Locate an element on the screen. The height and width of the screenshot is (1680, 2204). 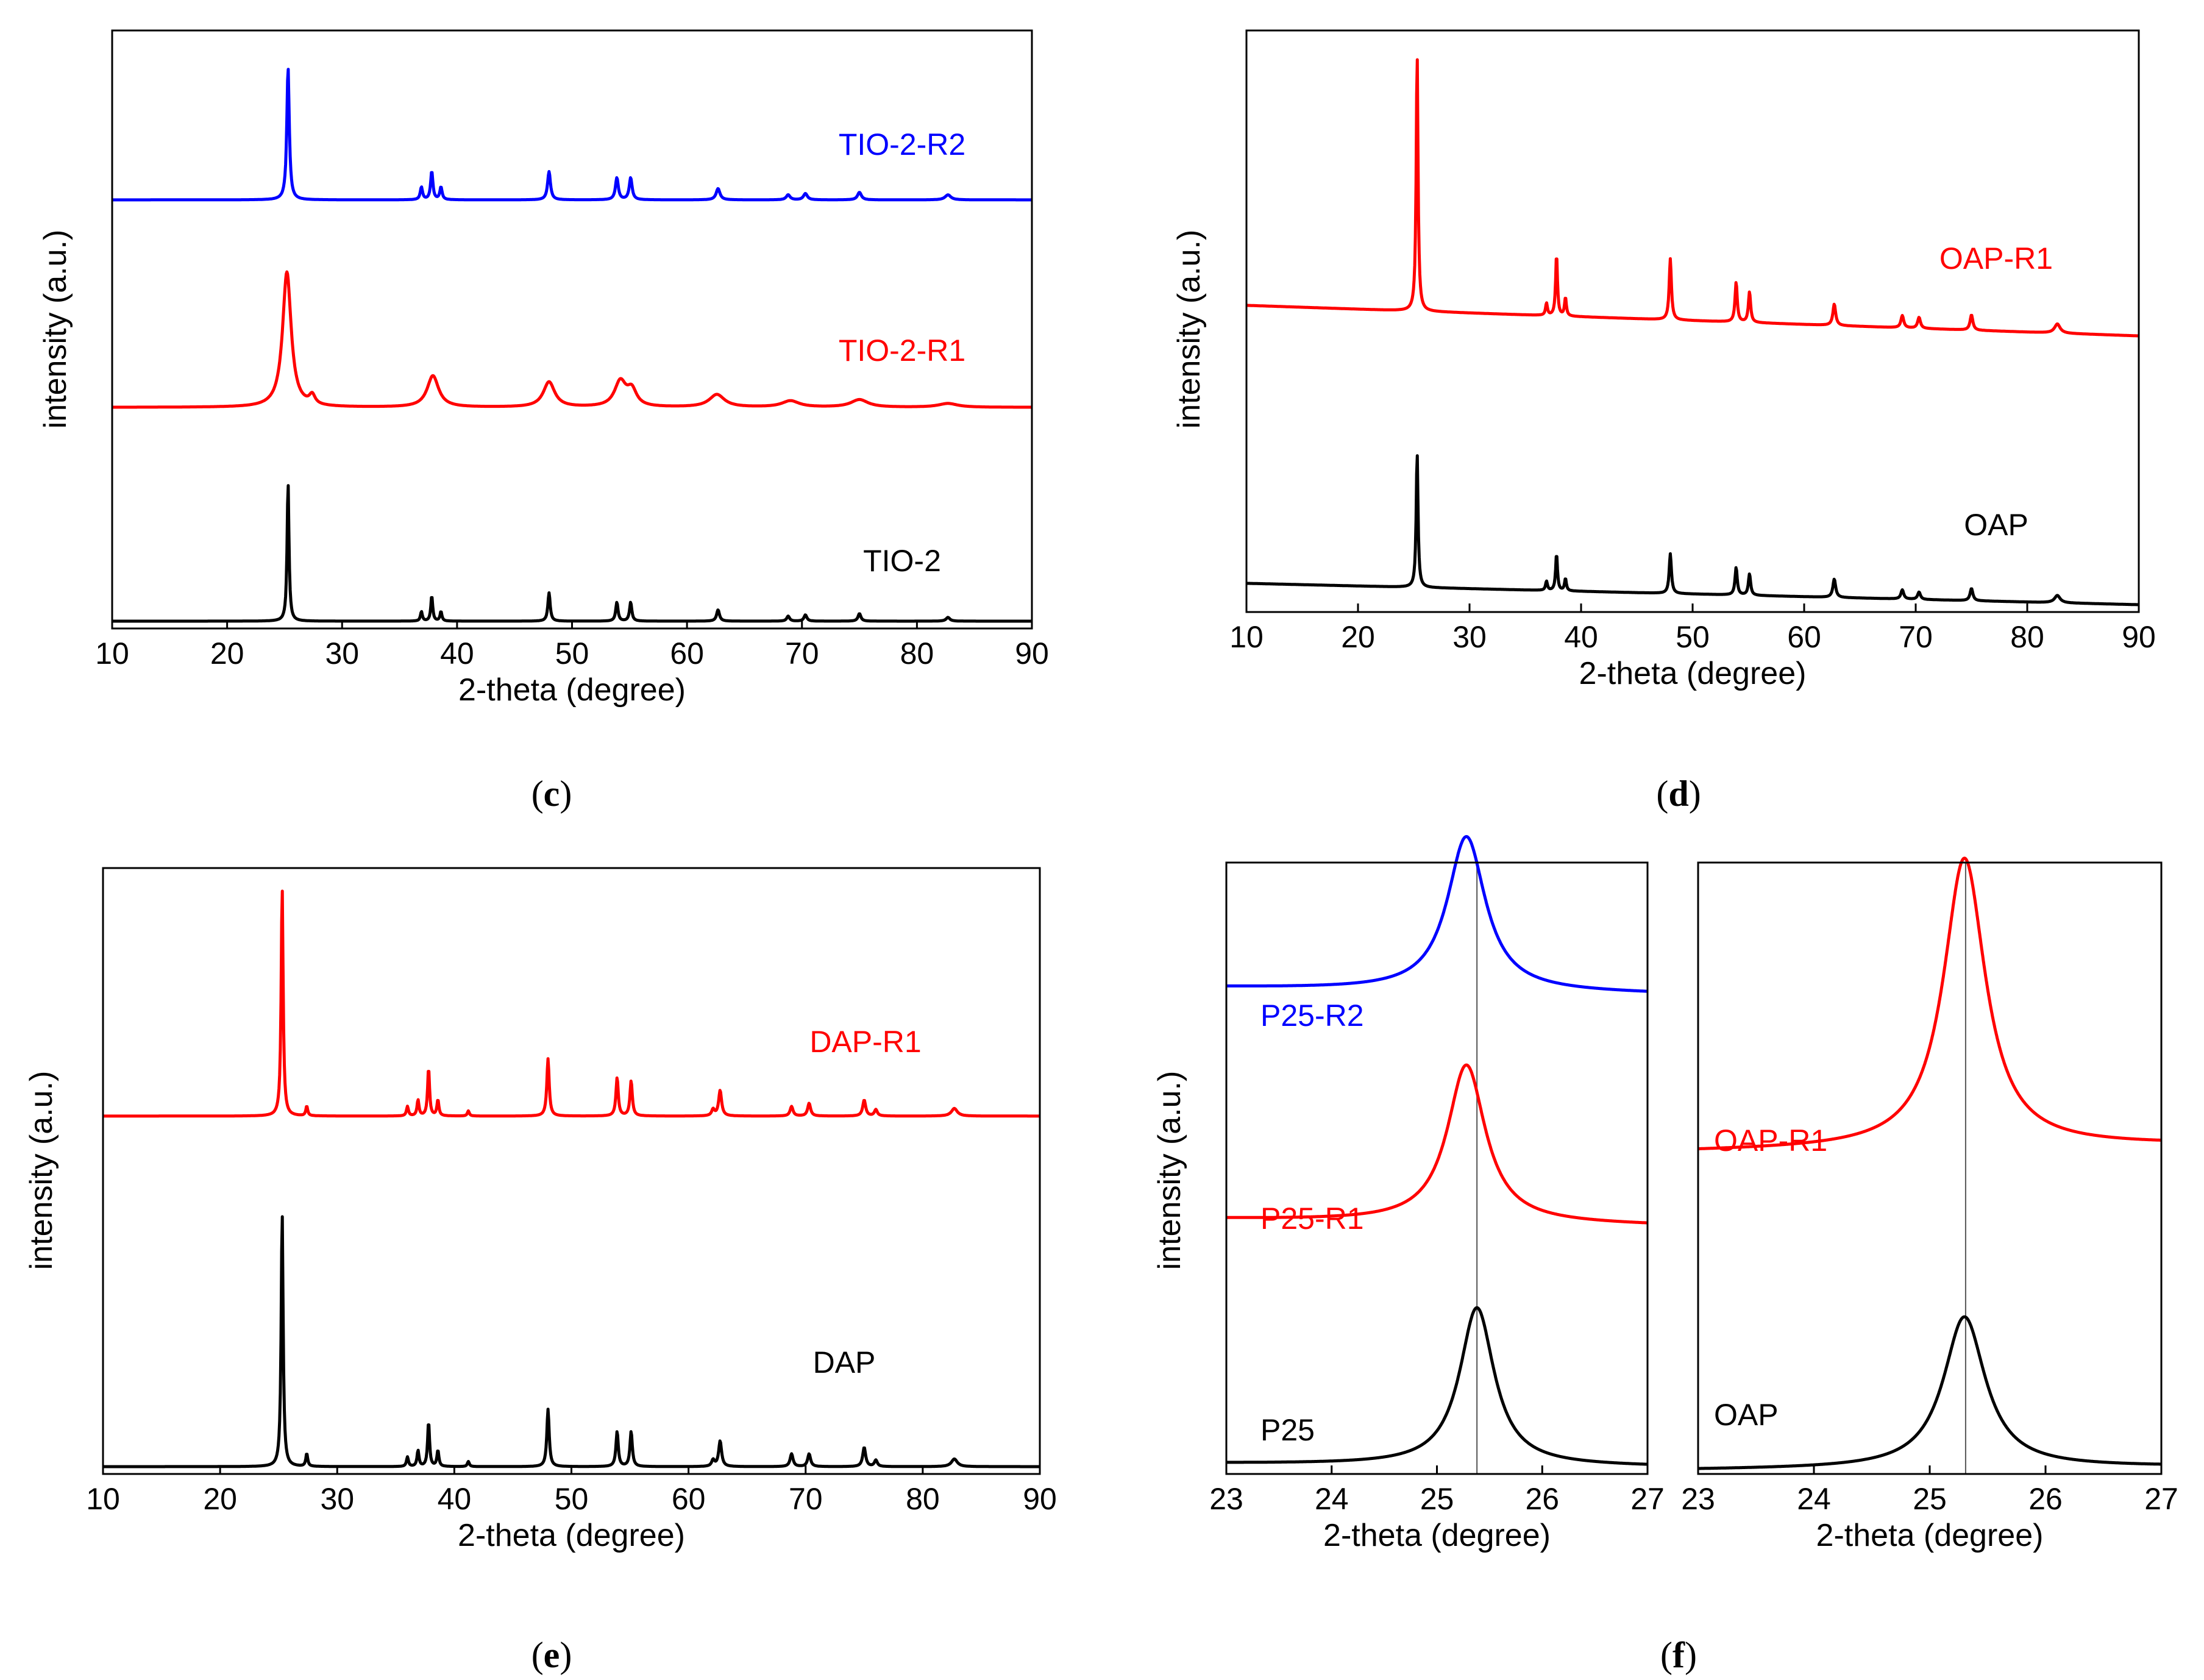
series-line-dap is located at coordinates (571, 1341).